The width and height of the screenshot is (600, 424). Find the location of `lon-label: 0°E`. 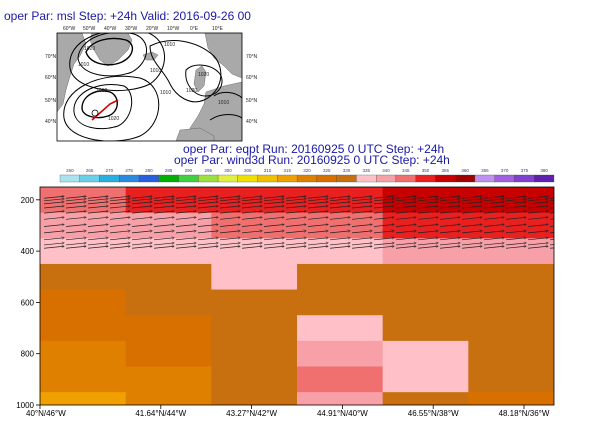

lon-label: 0°E is located at coordinates (194, 29).